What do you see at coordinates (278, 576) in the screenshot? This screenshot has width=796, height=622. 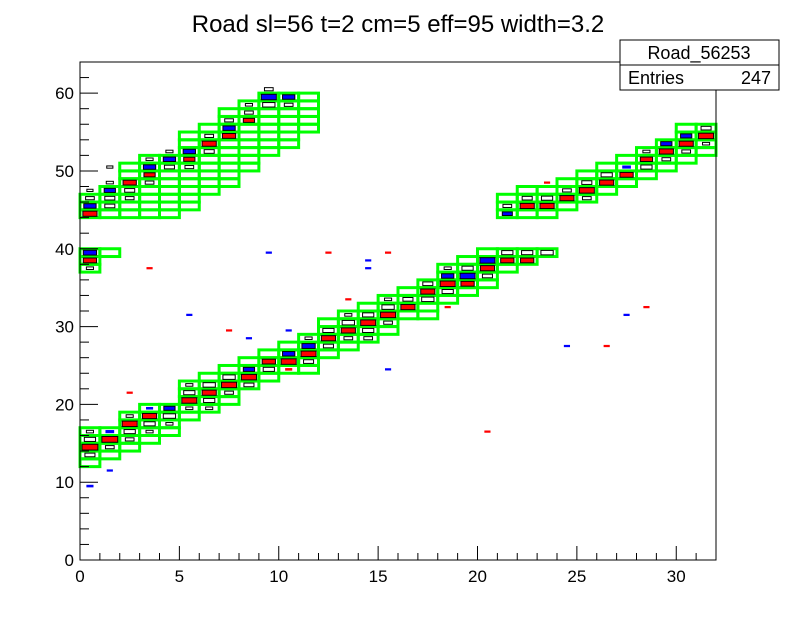 I see `x-tick-label: 10` at bounding box center [278, 576].